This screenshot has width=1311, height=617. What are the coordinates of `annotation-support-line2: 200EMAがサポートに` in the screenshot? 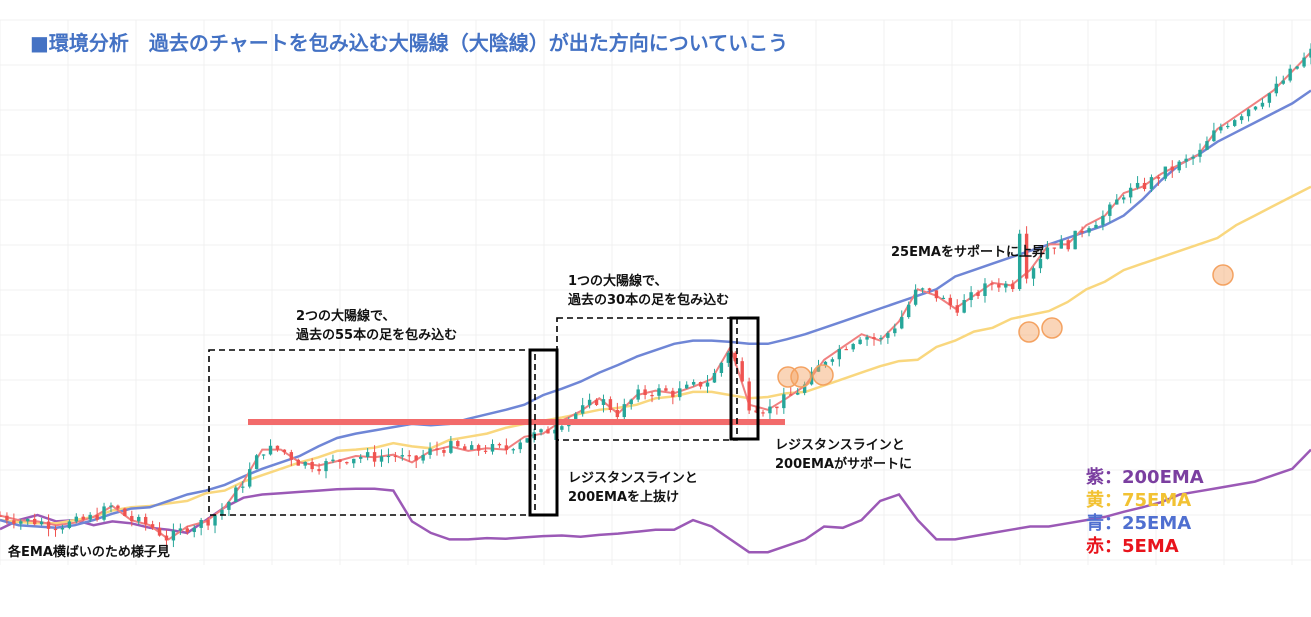 It's located at (843, 464).